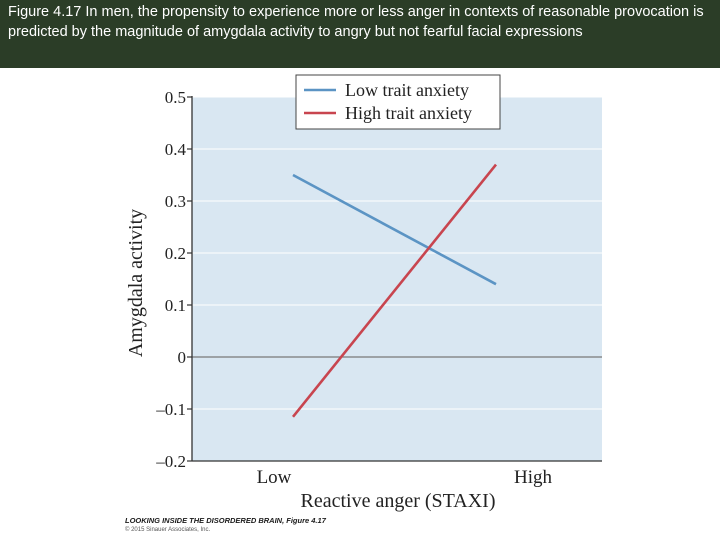 The width and height of the screenshot is (720, 540). I want to click on series-lines, so click(394, 290).